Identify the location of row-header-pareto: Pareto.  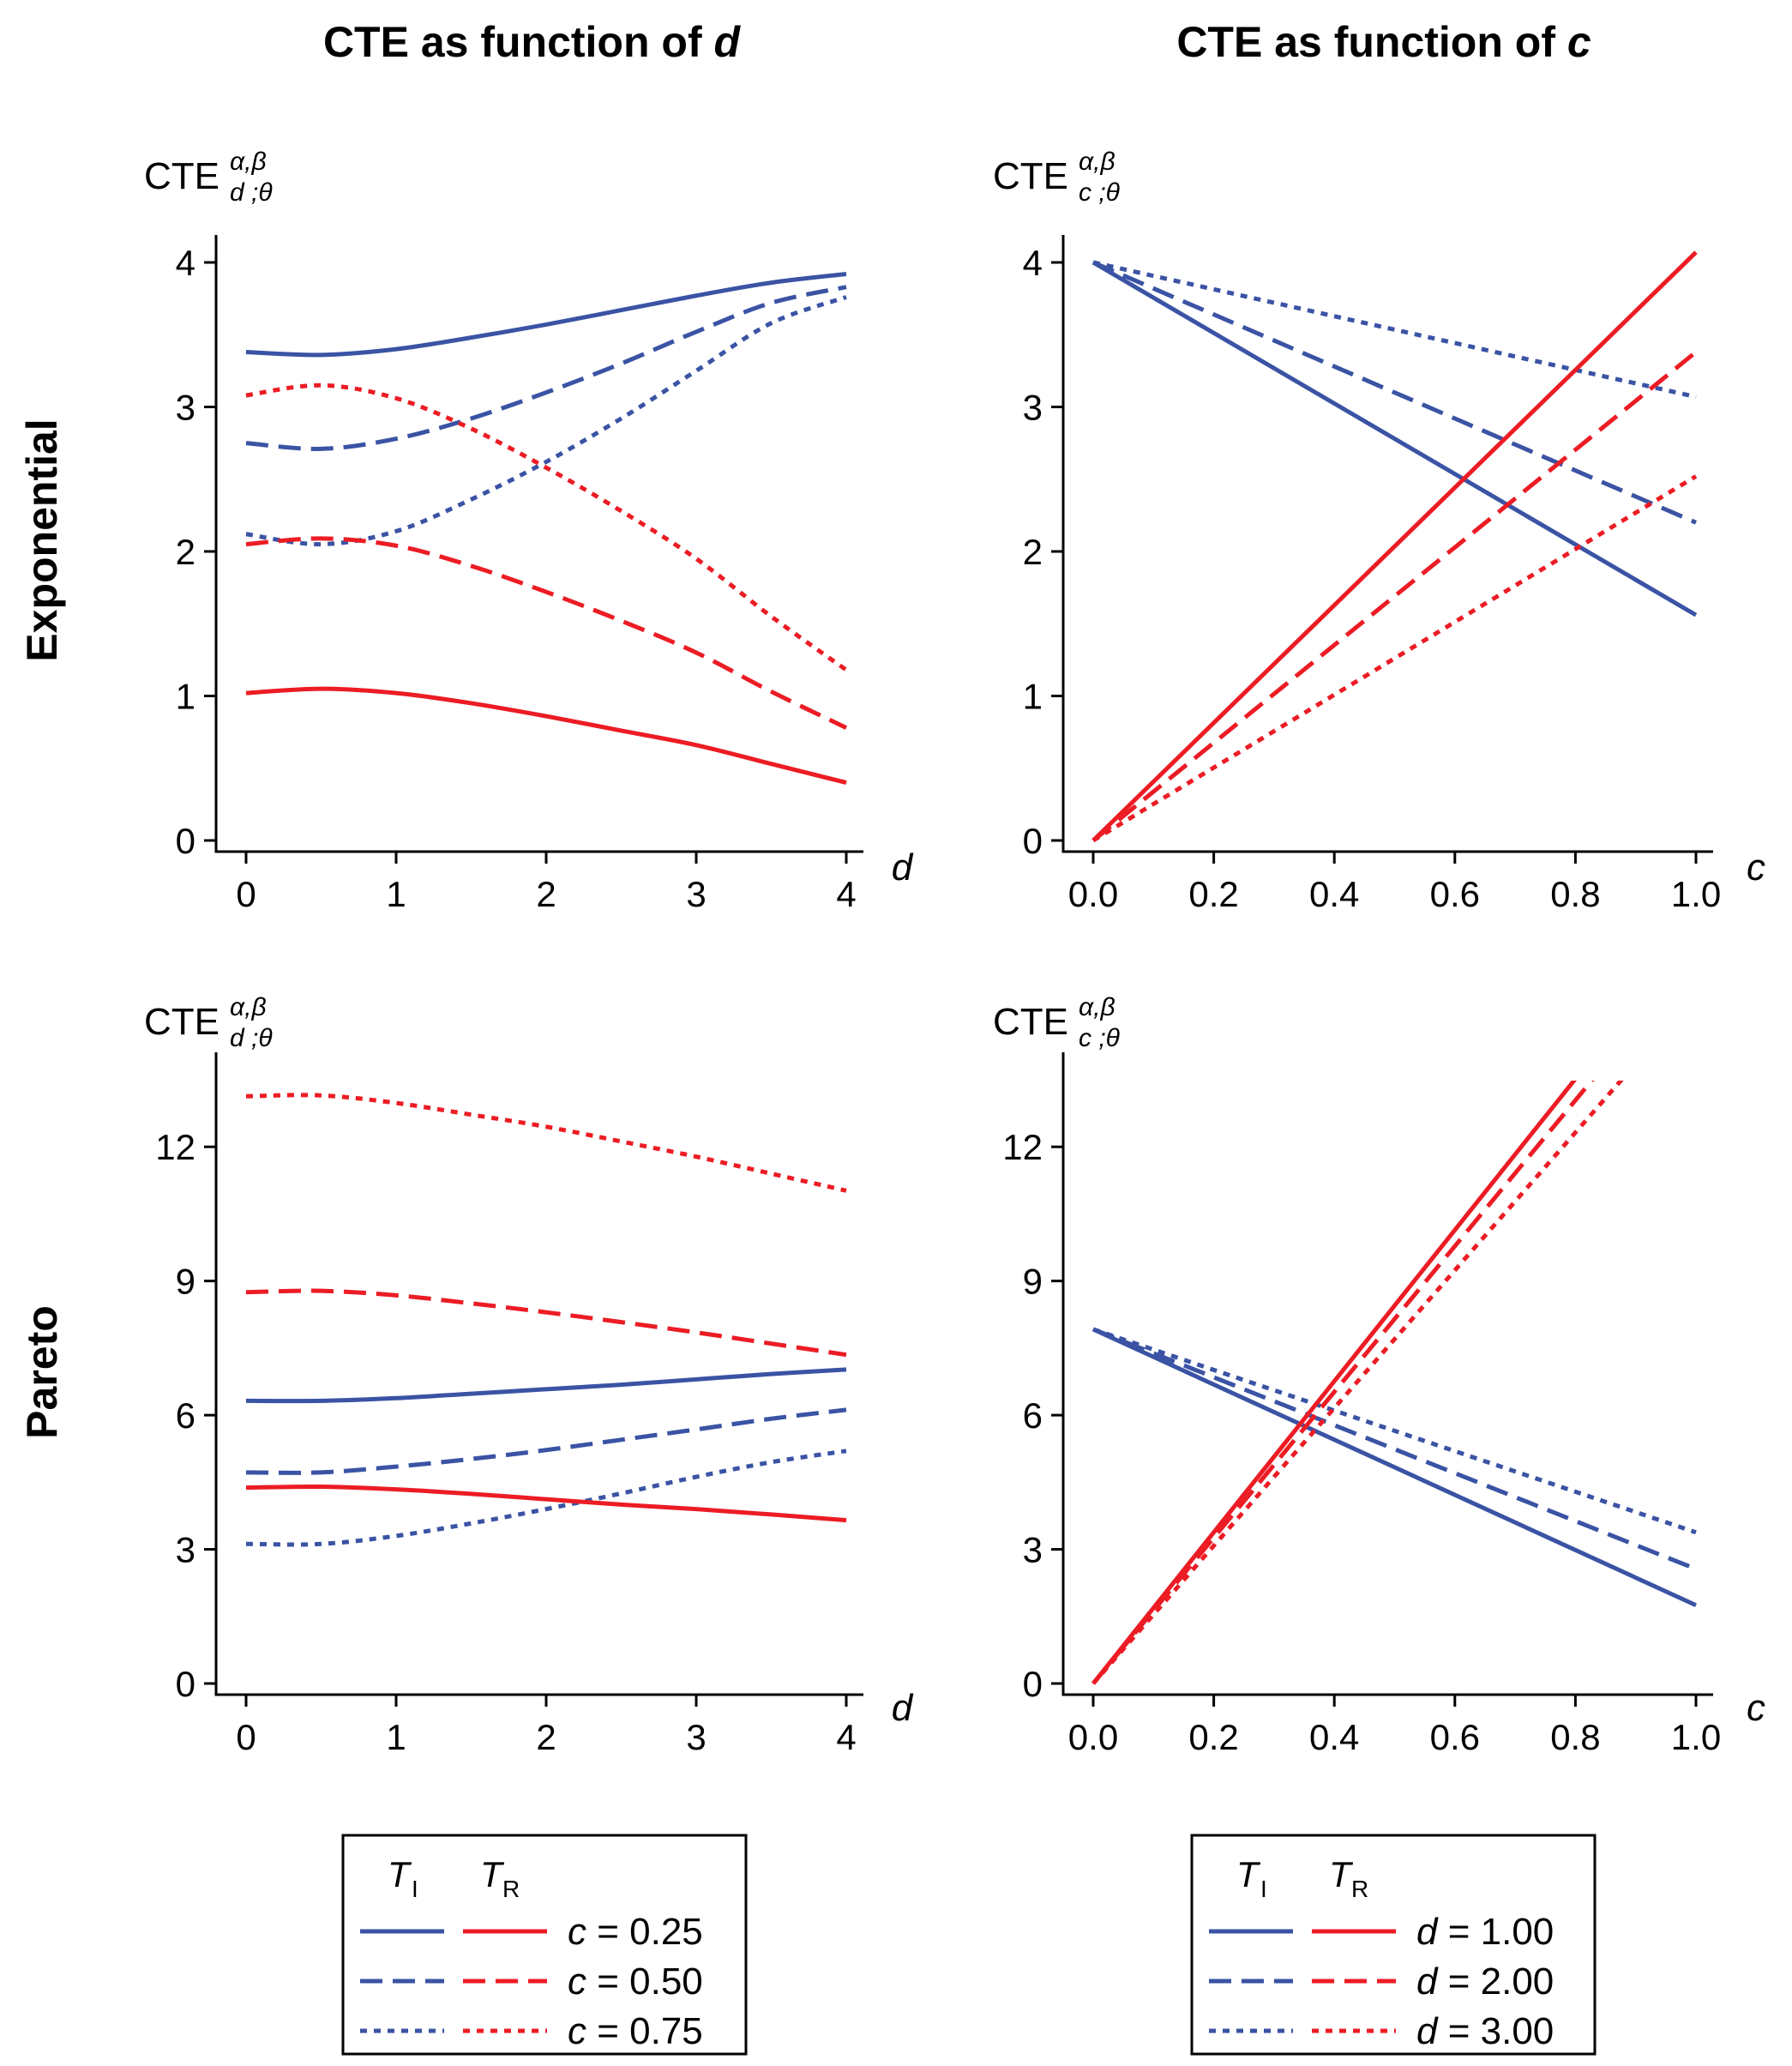
(42, 1372).